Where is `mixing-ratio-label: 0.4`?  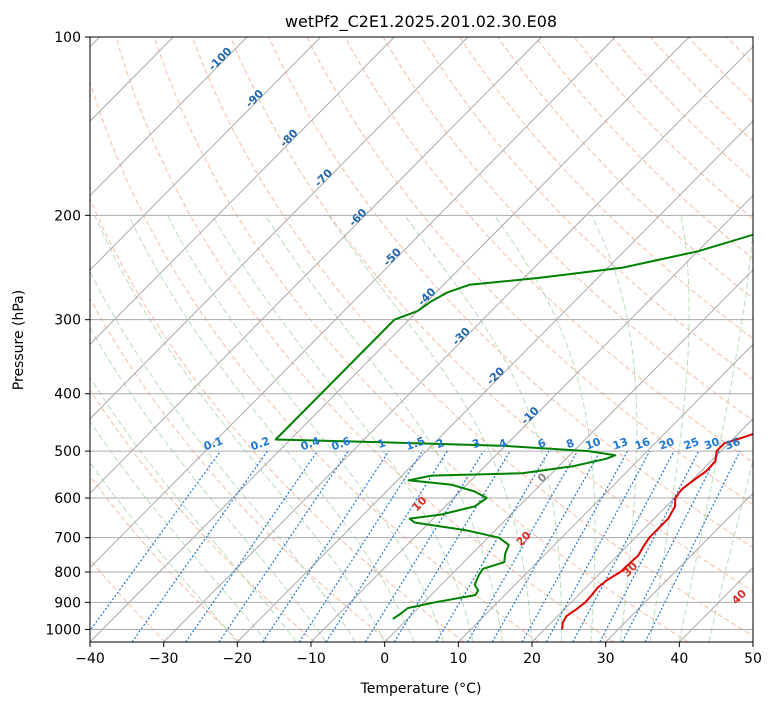 mixing-ratio-label: 0.4 is located at coordinates (310, 443).